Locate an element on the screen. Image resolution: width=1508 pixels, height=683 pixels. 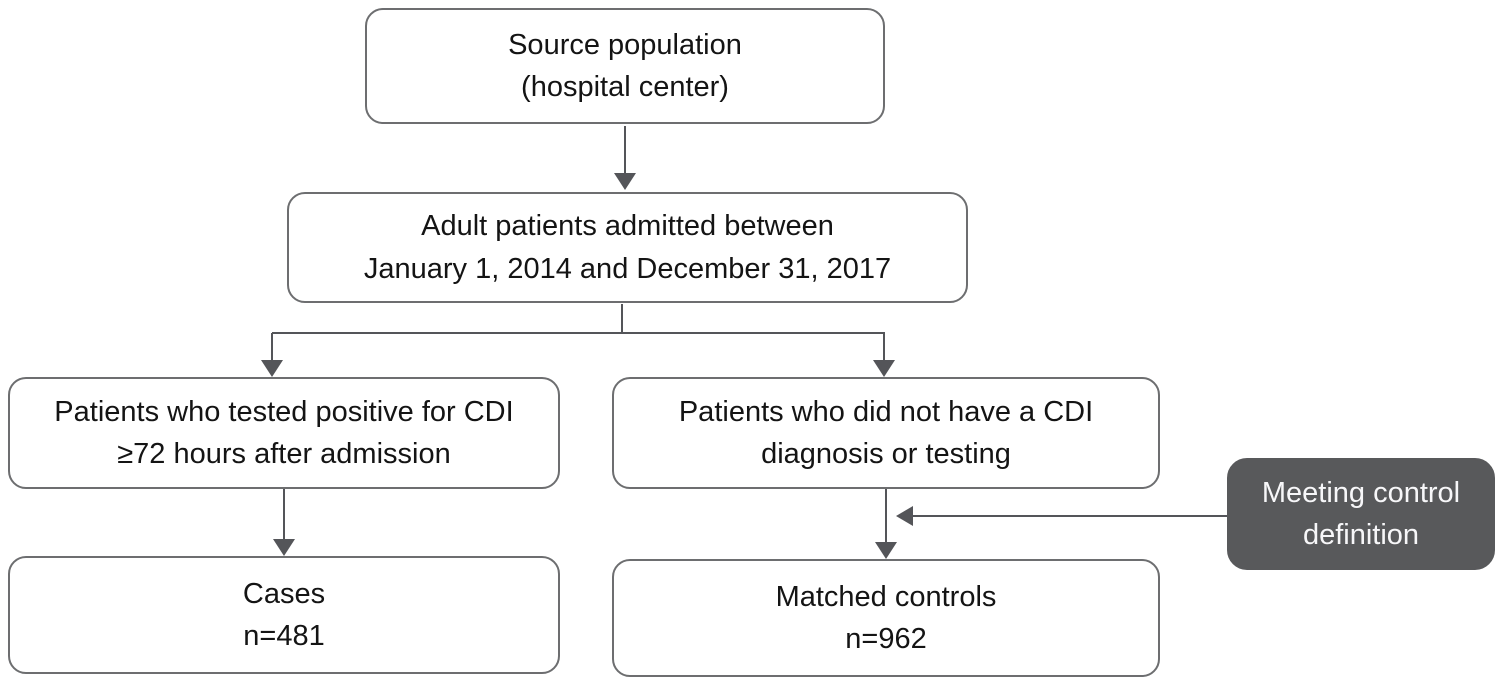
no-cdi-line1: Patients who did not have a CDI is located at coordinates (886, 411).